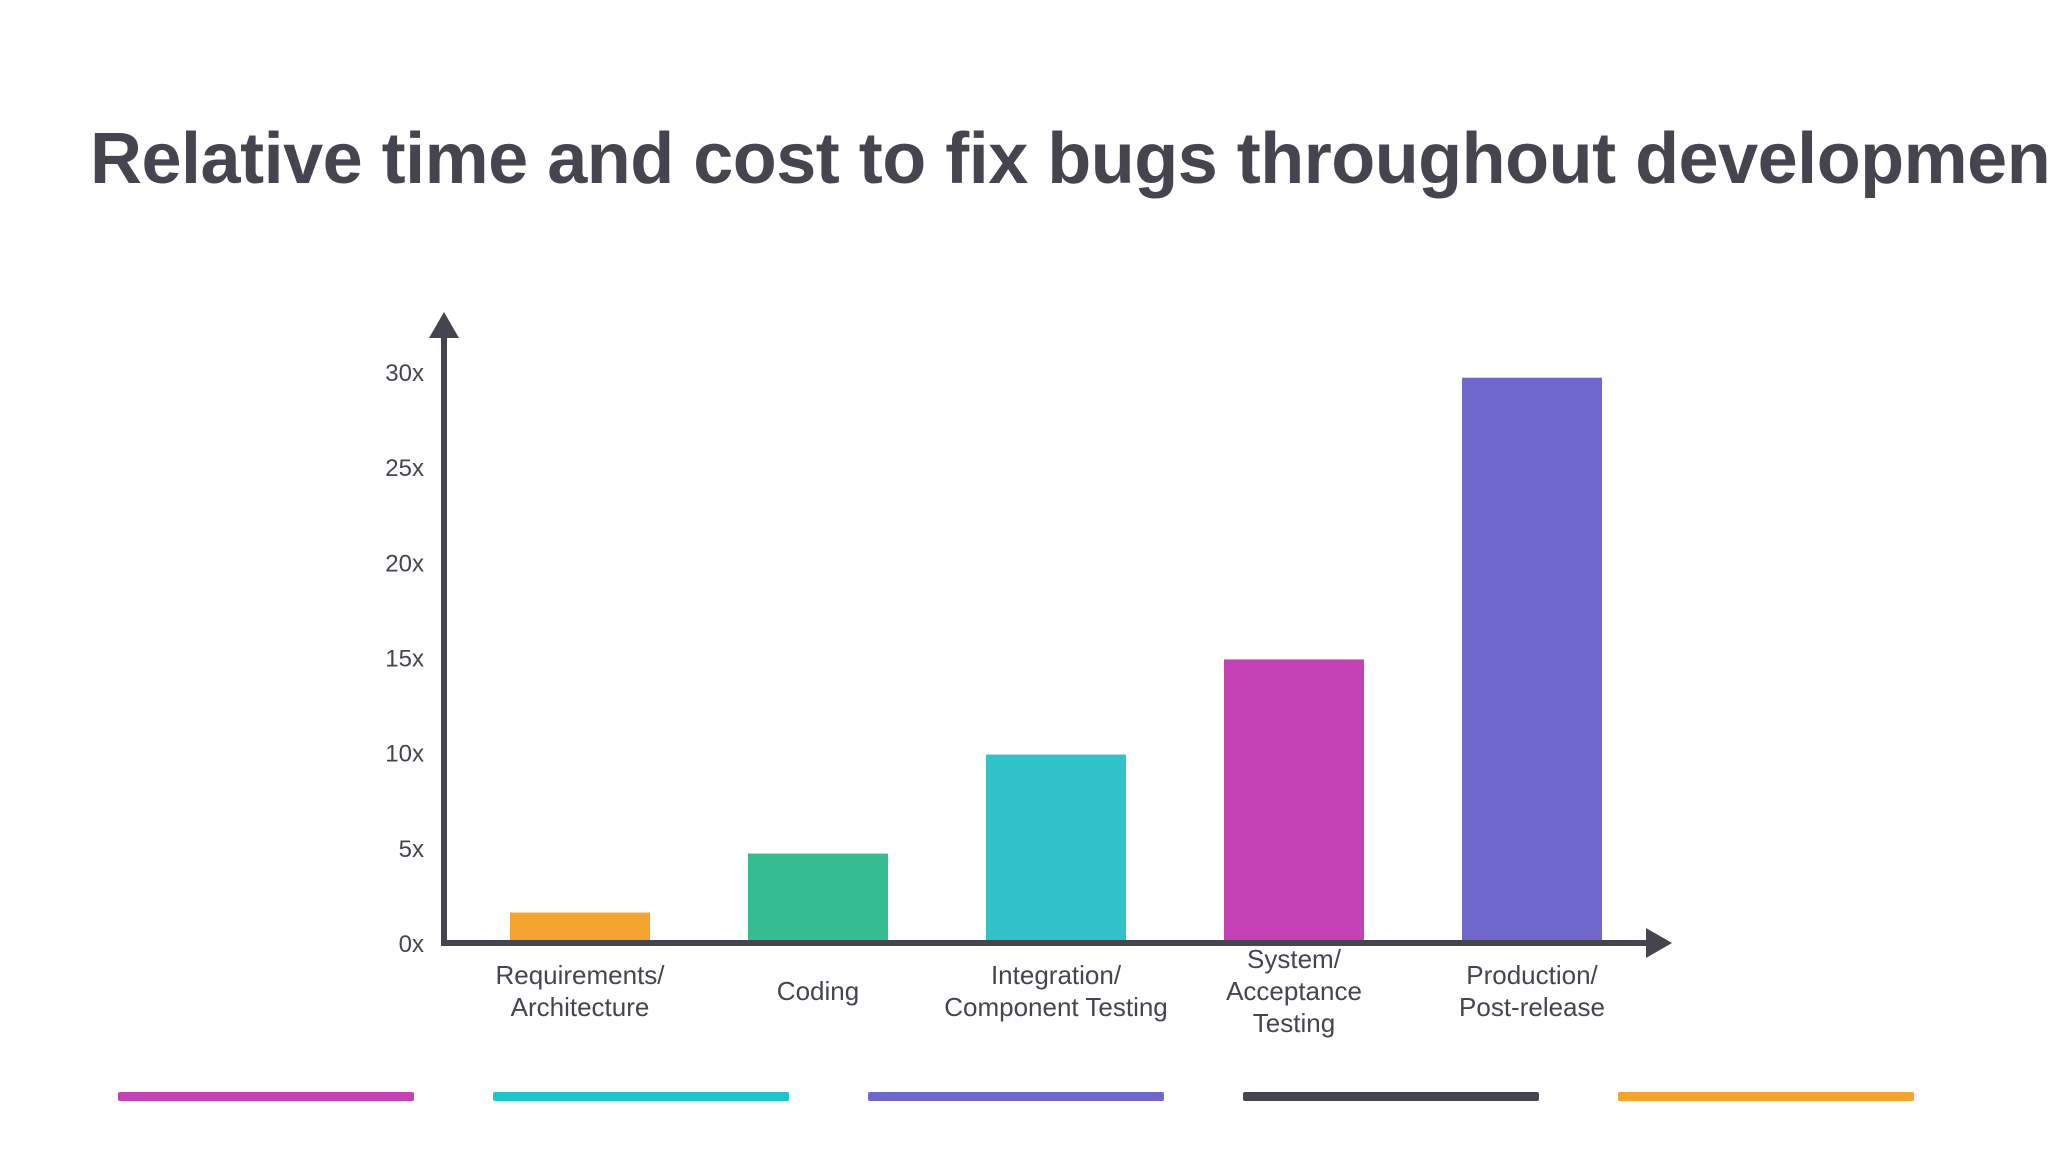 The width and height of the screenshot is (2048, 1152). What do you see at coordinates (404, 468) in the screenshot?
I see `y-tick-label: 25x` at bounding box center [404, 468].